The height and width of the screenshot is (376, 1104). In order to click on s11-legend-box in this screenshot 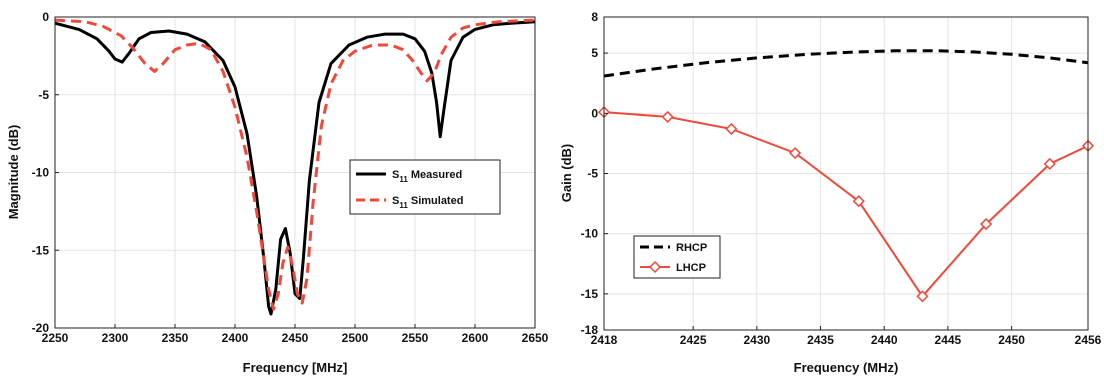, I will do `click(425, 187)`.